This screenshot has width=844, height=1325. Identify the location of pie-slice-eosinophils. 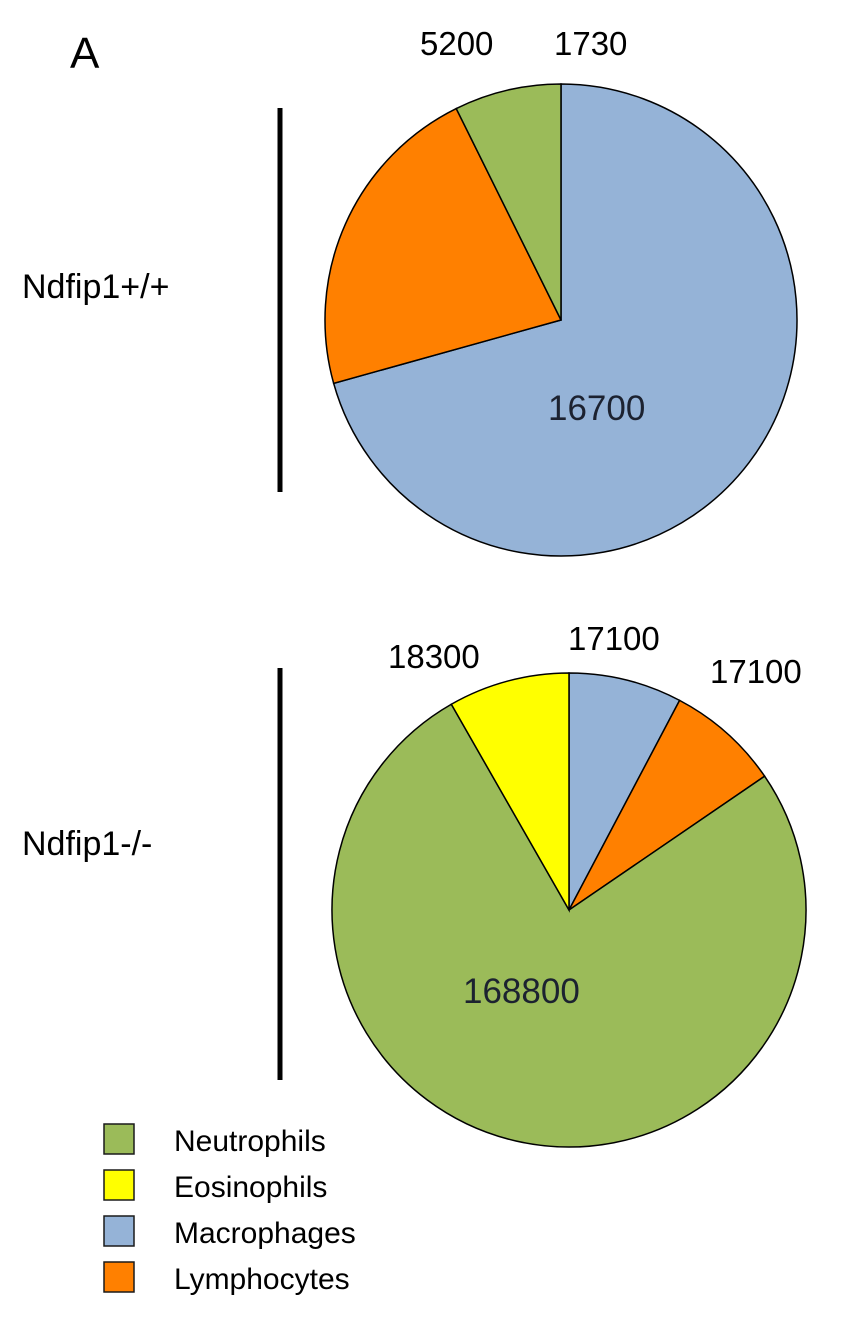
(510, 792).